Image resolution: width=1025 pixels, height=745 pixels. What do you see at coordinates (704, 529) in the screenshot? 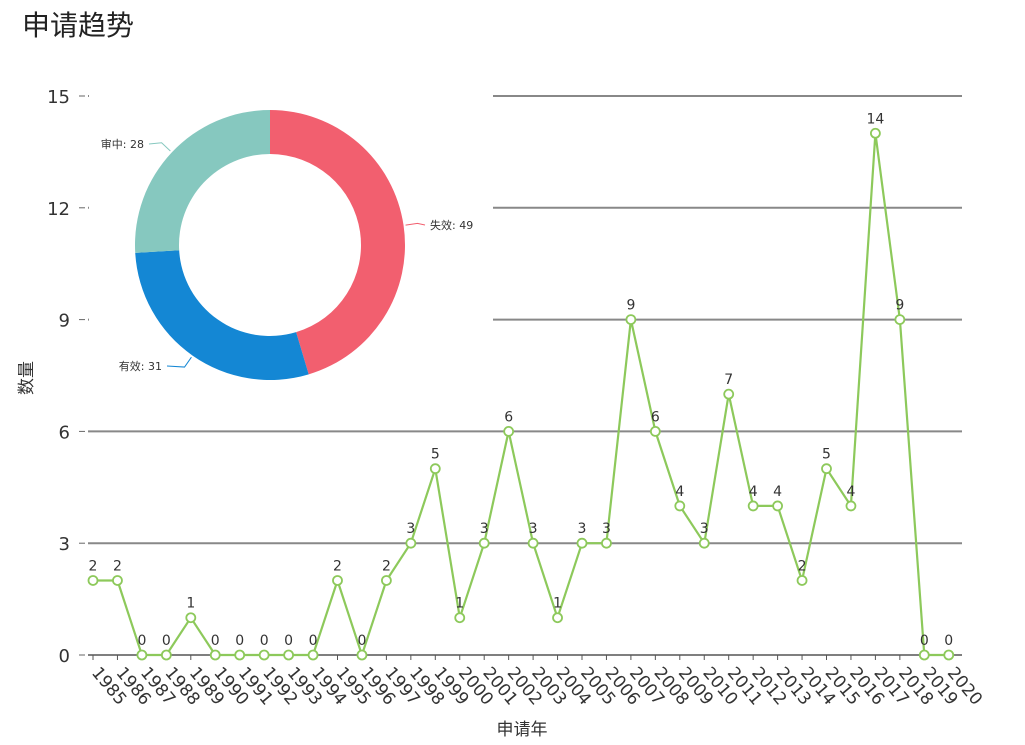
I see `data-label-2010: 3` at bounding box center [704, 529].